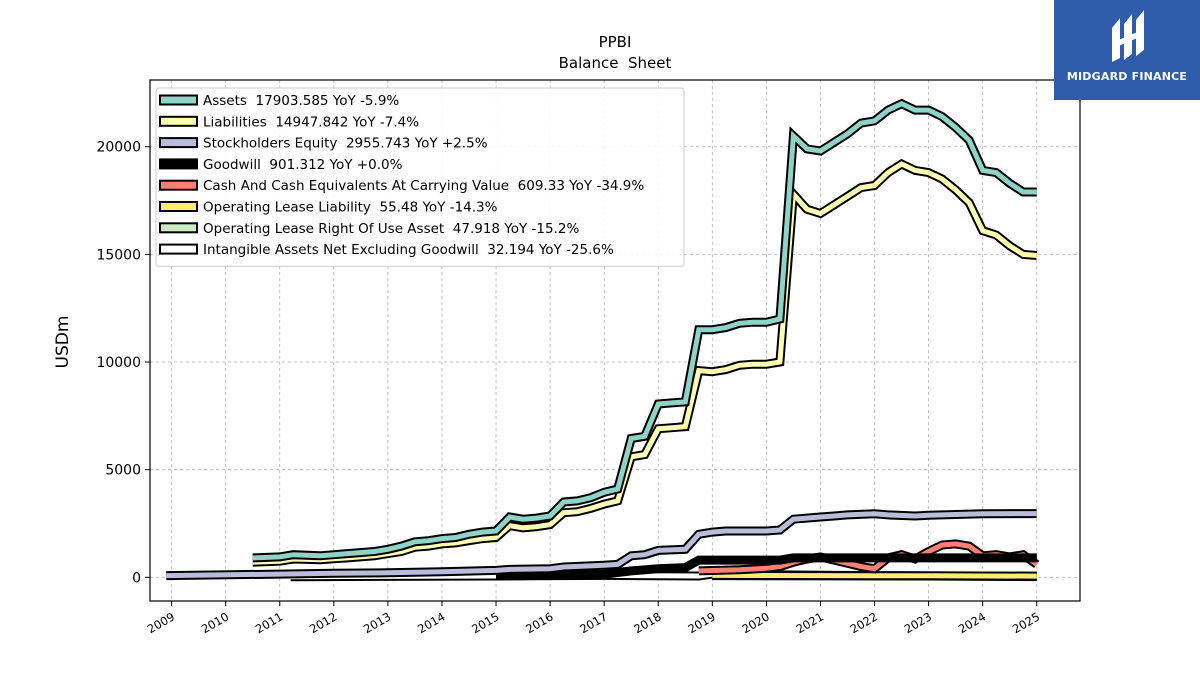 Image resolution: width=1200 pixels, height=675 pixels. Describe the element at coordinates (118, 148) in the screenshot. I see `y-tick-label: 20000` at that location.